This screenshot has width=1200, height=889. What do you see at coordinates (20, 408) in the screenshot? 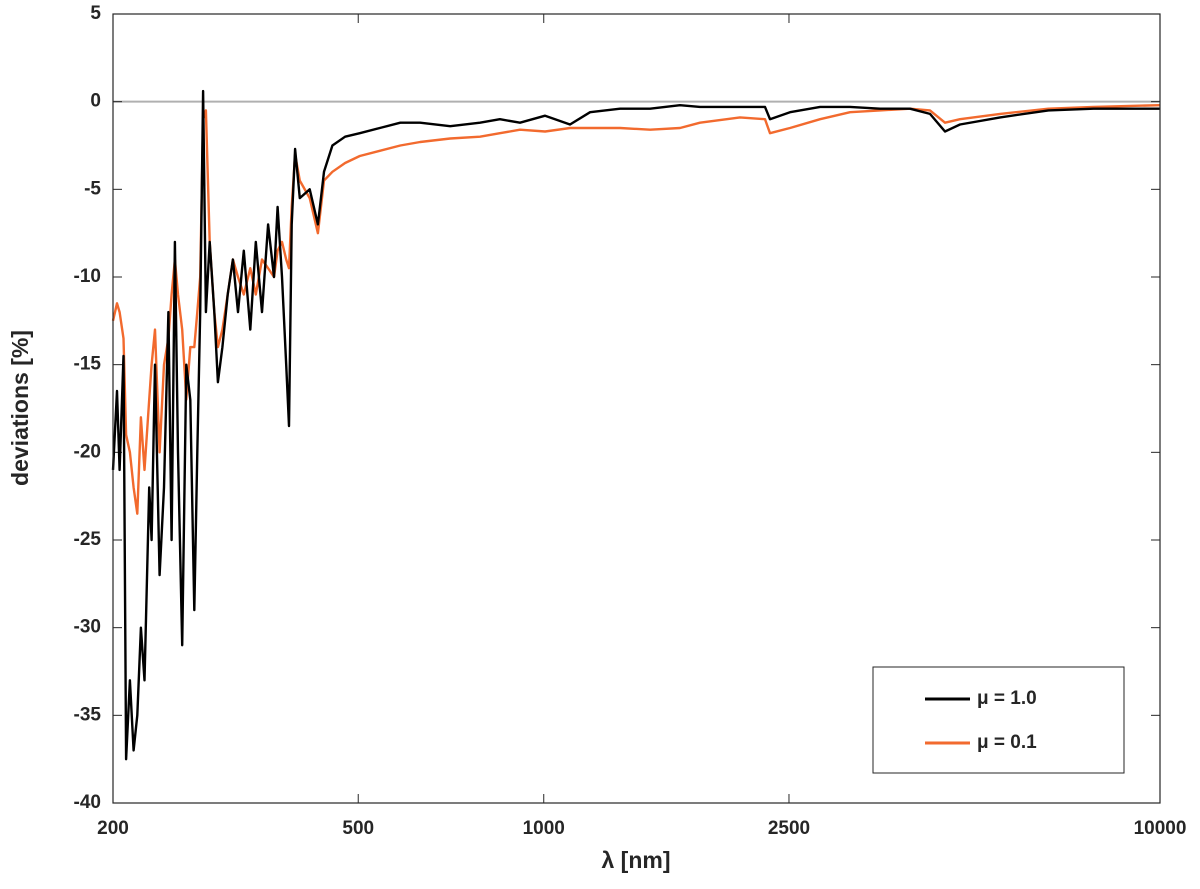
I see `y-axis-label: deviations [%]` at bounding box center [20, 408].